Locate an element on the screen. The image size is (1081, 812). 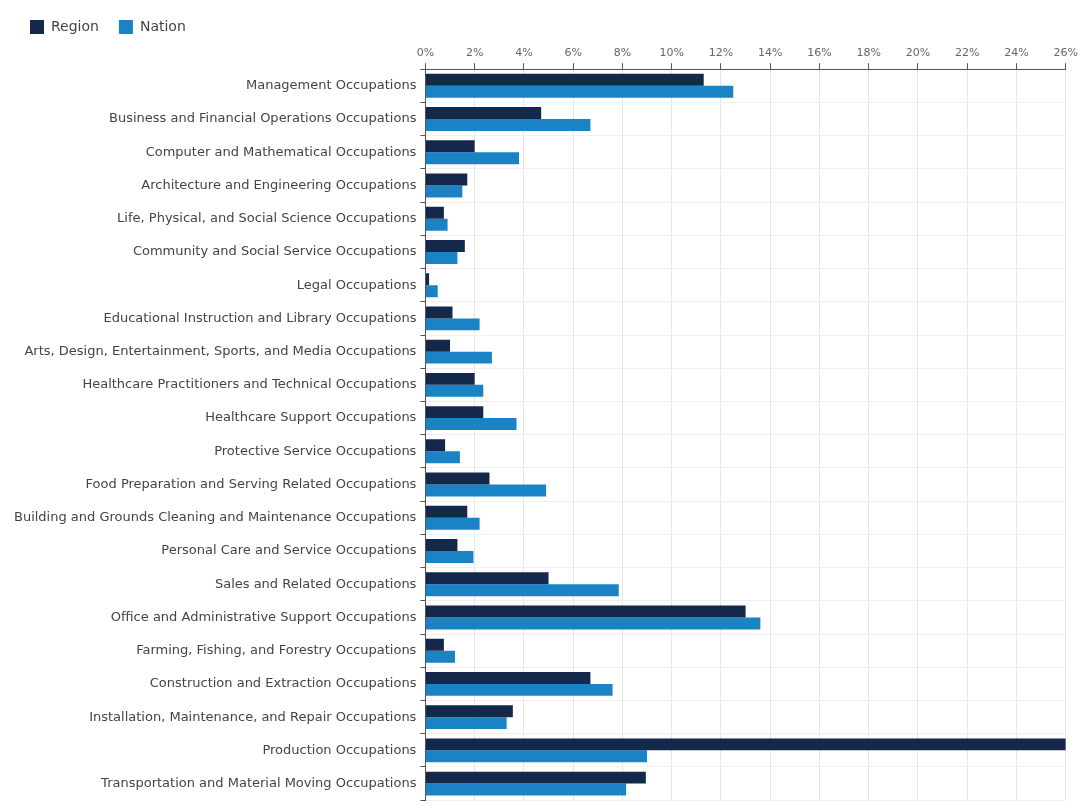
x-tick-label: 12% is located at coordinates (721, 53).